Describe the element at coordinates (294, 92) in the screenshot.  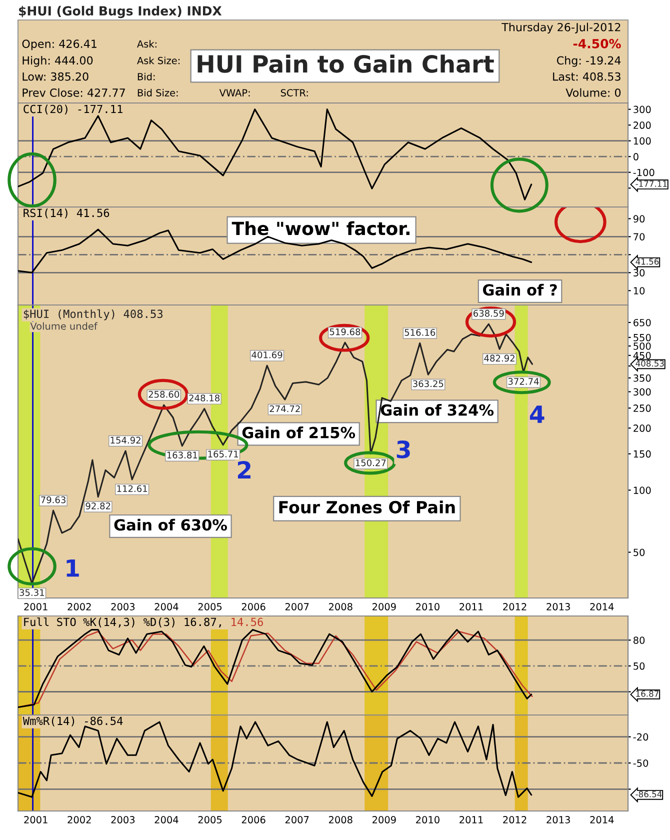
I see `text: SCTR:` at that location.